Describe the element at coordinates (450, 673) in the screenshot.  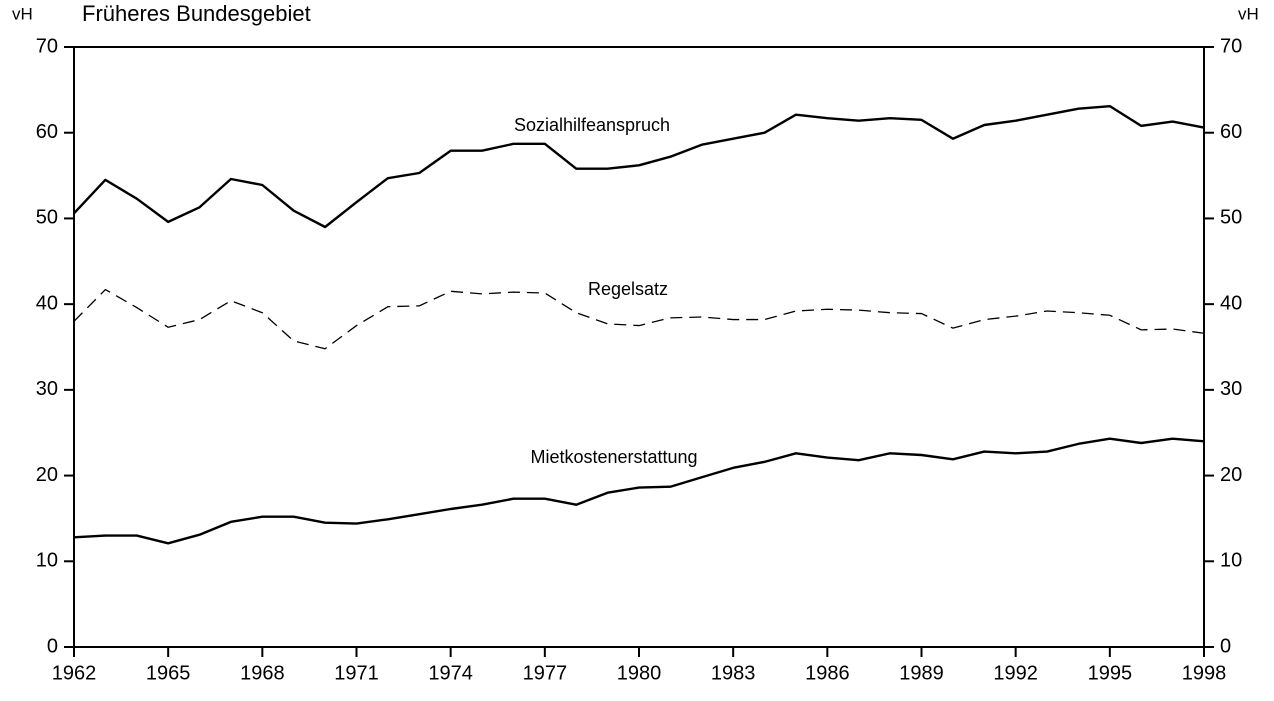
I see `x-tick-label: 1974` at that location.